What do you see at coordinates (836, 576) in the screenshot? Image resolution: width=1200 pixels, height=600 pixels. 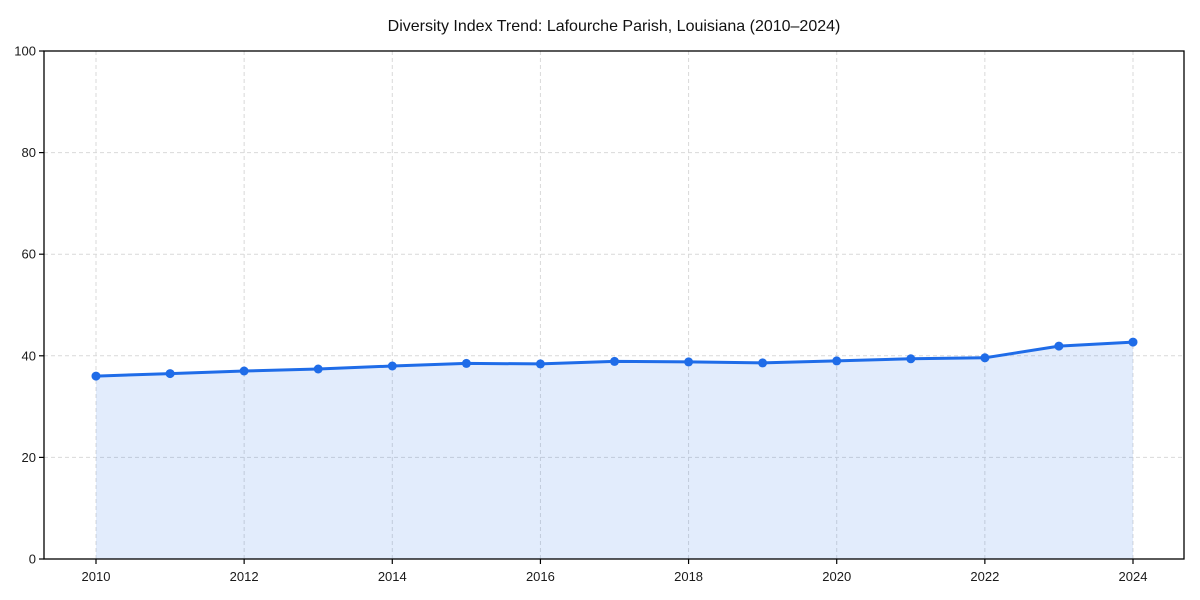 I see `x-axis-tick-label-2020: 2020` at bounding box center [836, 576].